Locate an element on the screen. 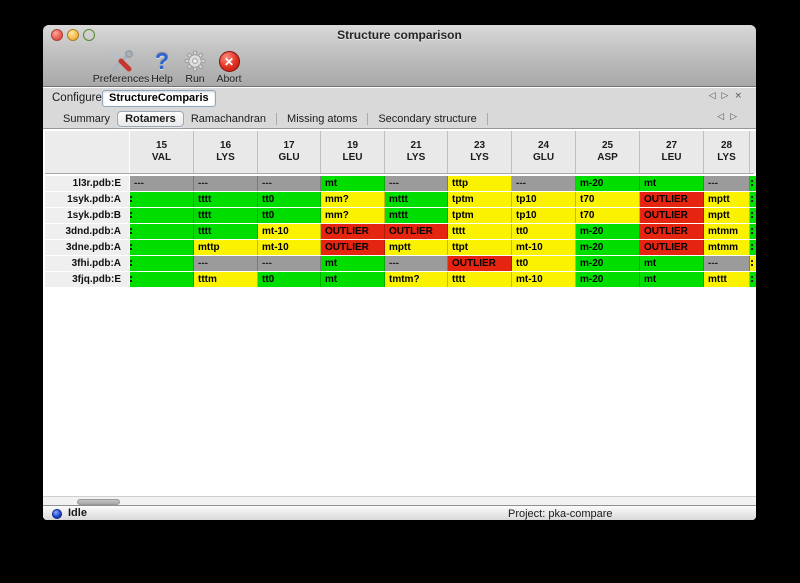  tab-rotamers: Rotamers is located at coordinates (150, 118).